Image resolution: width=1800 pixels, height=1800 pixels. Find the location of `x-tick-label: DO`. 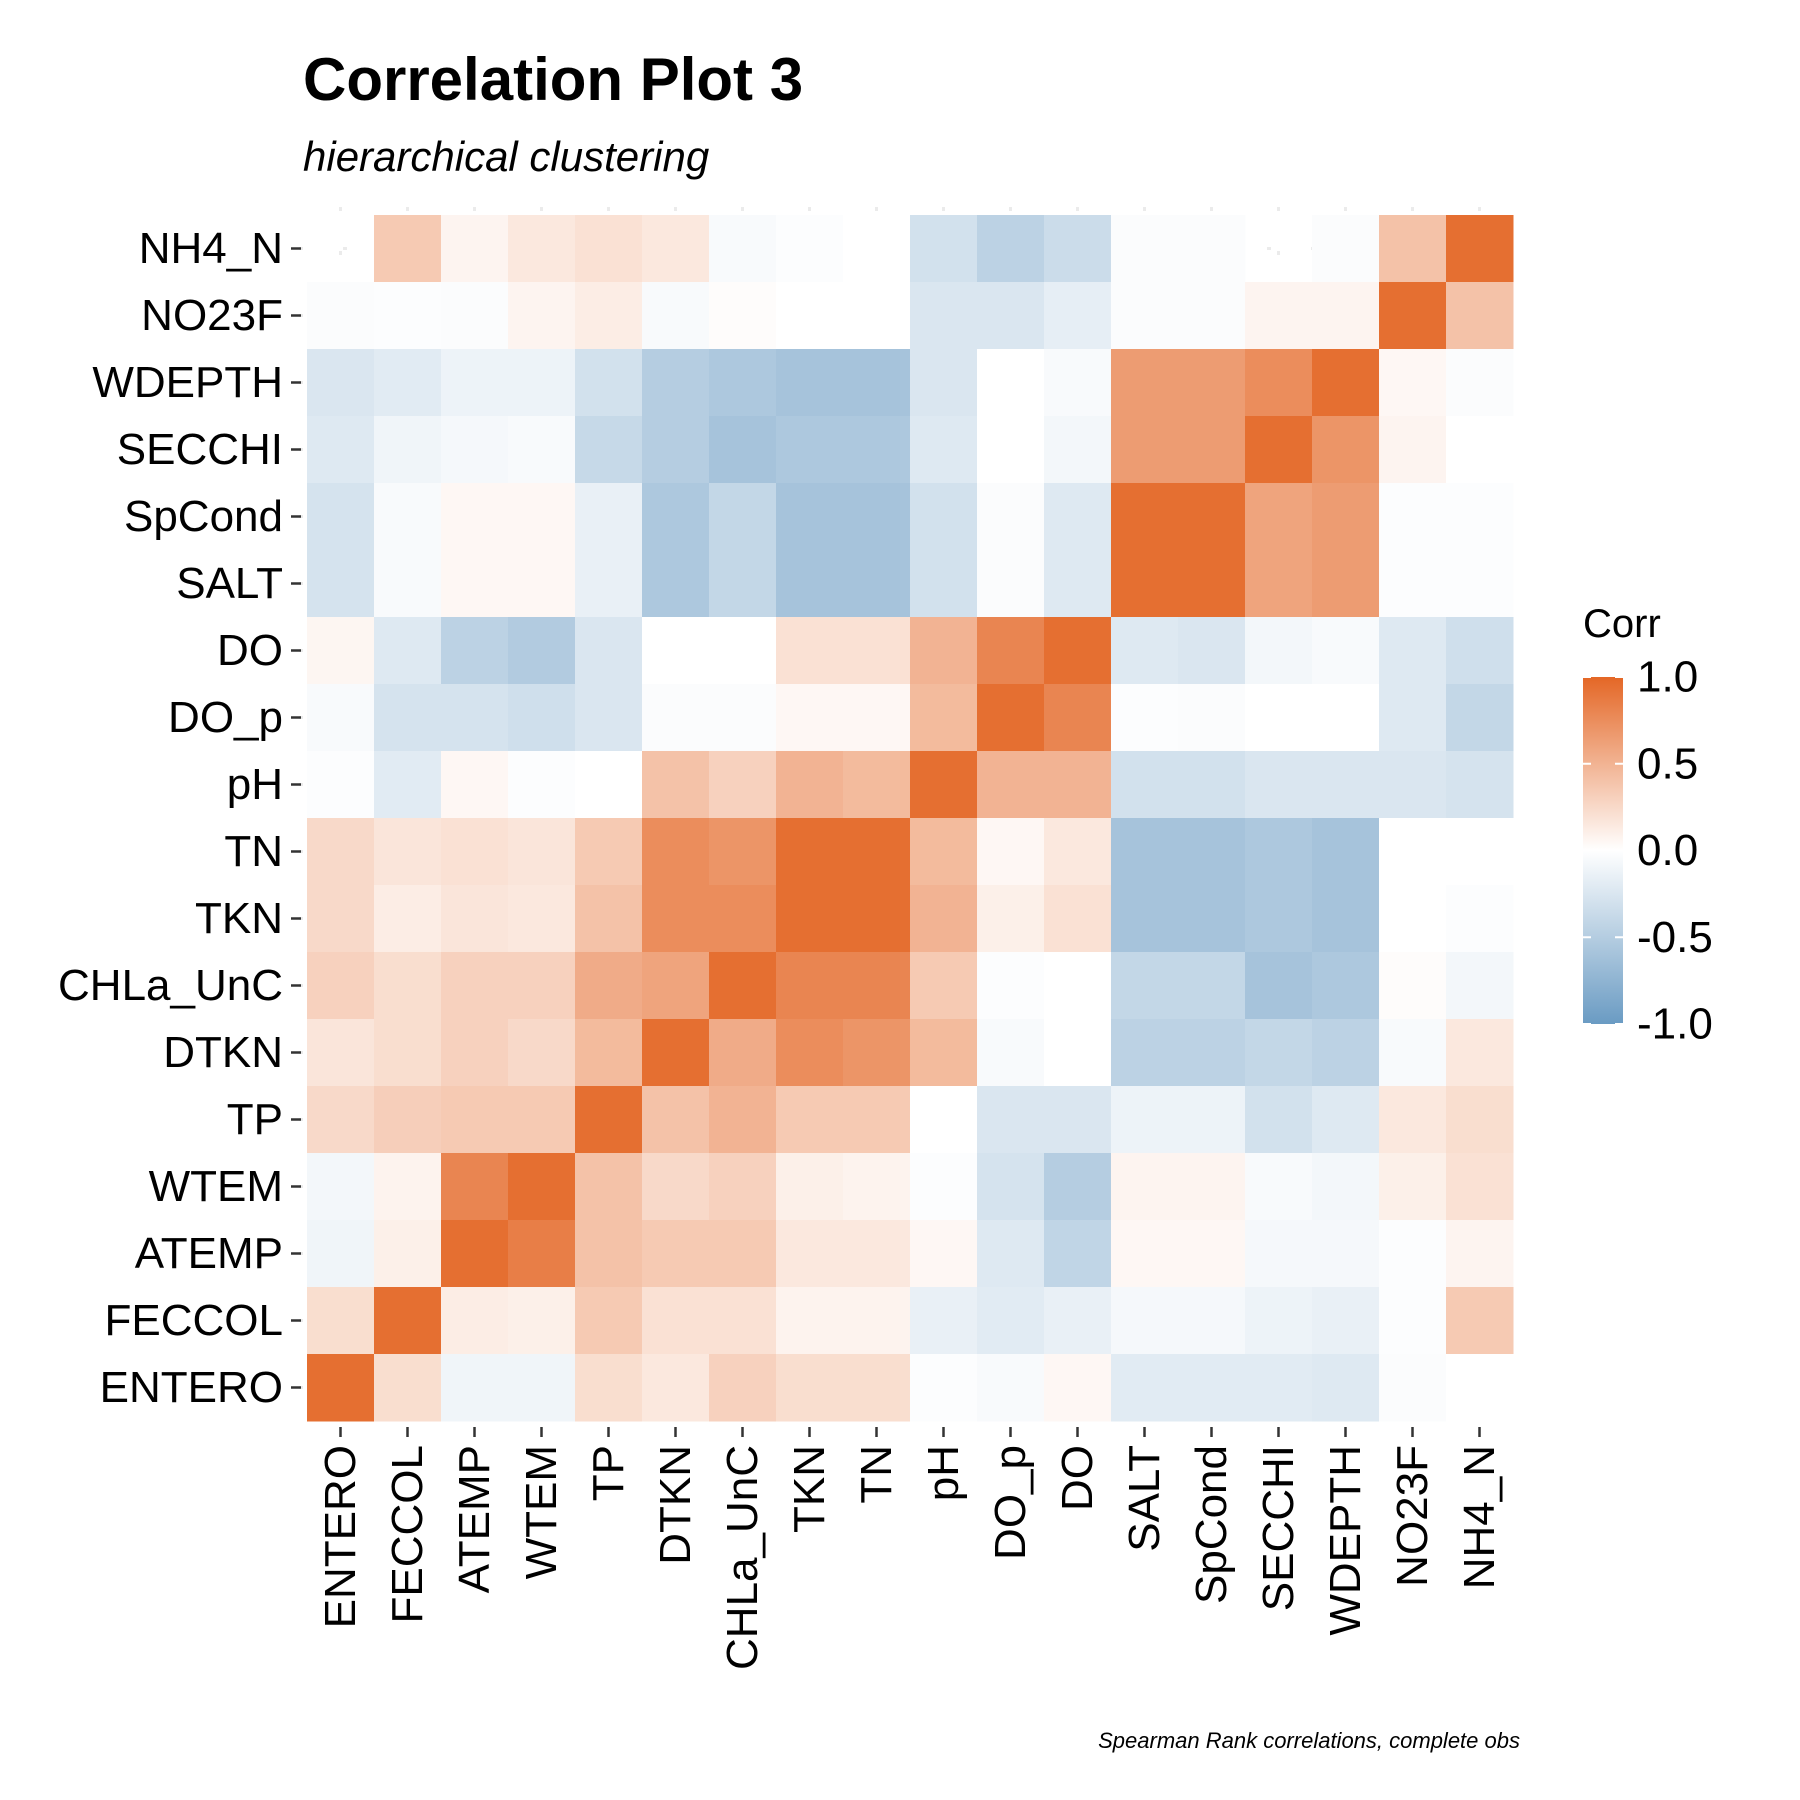

x-tick-label: DO is located at coordinates (1077, 1478).